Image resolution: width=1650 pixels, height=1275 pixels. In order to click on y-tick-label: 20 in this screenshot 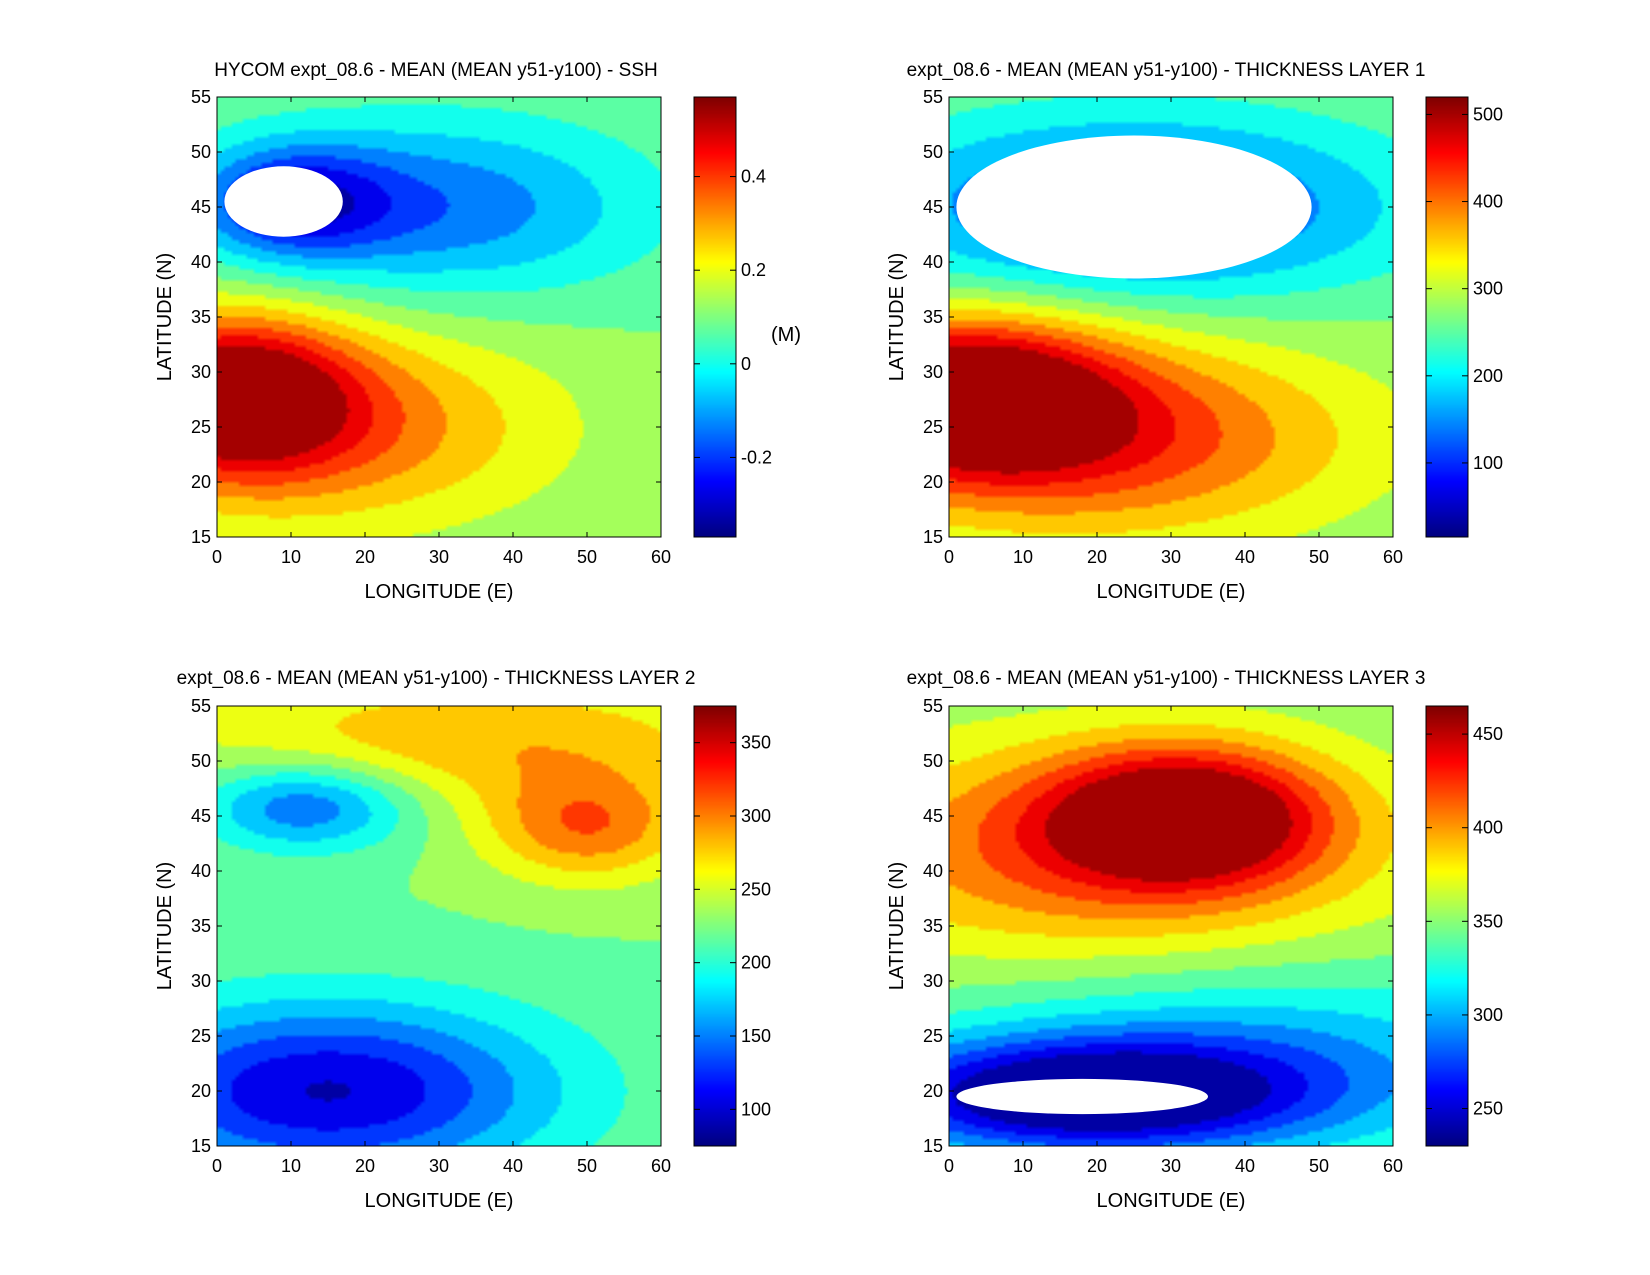, I will do `click(201, 1091)`.